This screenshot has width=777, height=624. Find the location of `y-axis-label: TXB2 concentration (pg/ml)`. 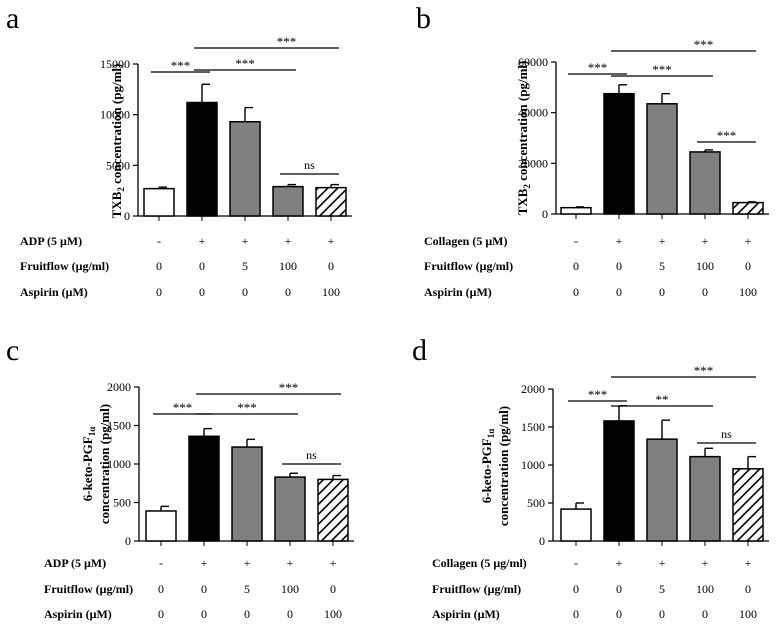

y-axis-label: TXB2 concentration (pg/ml) is located at coordinates (523, 138).